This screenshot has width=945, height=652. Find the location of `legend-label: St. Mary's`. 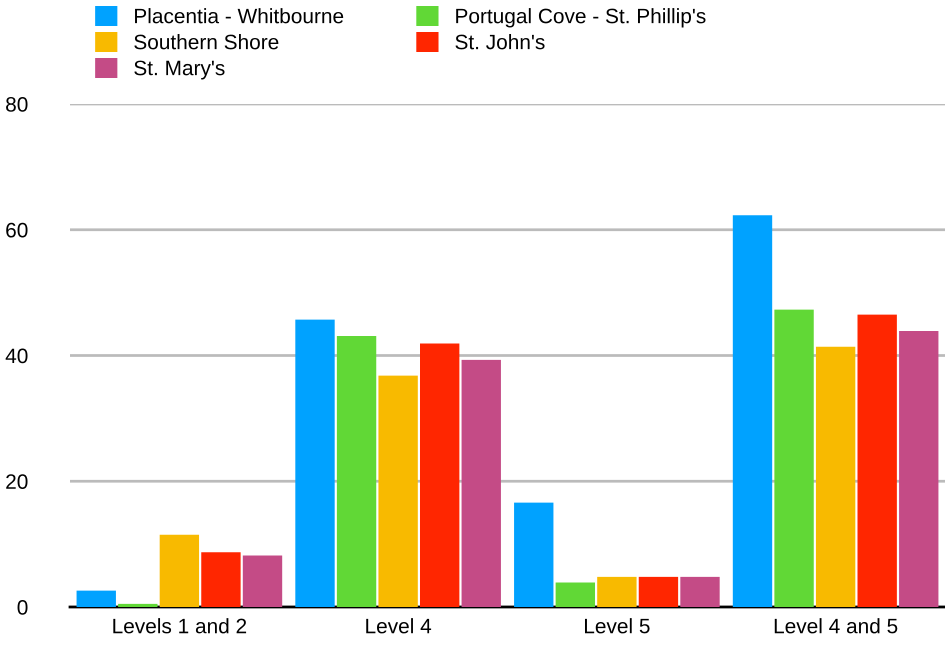

legend-label: St. Mary's is located at coordinates (179, 70).